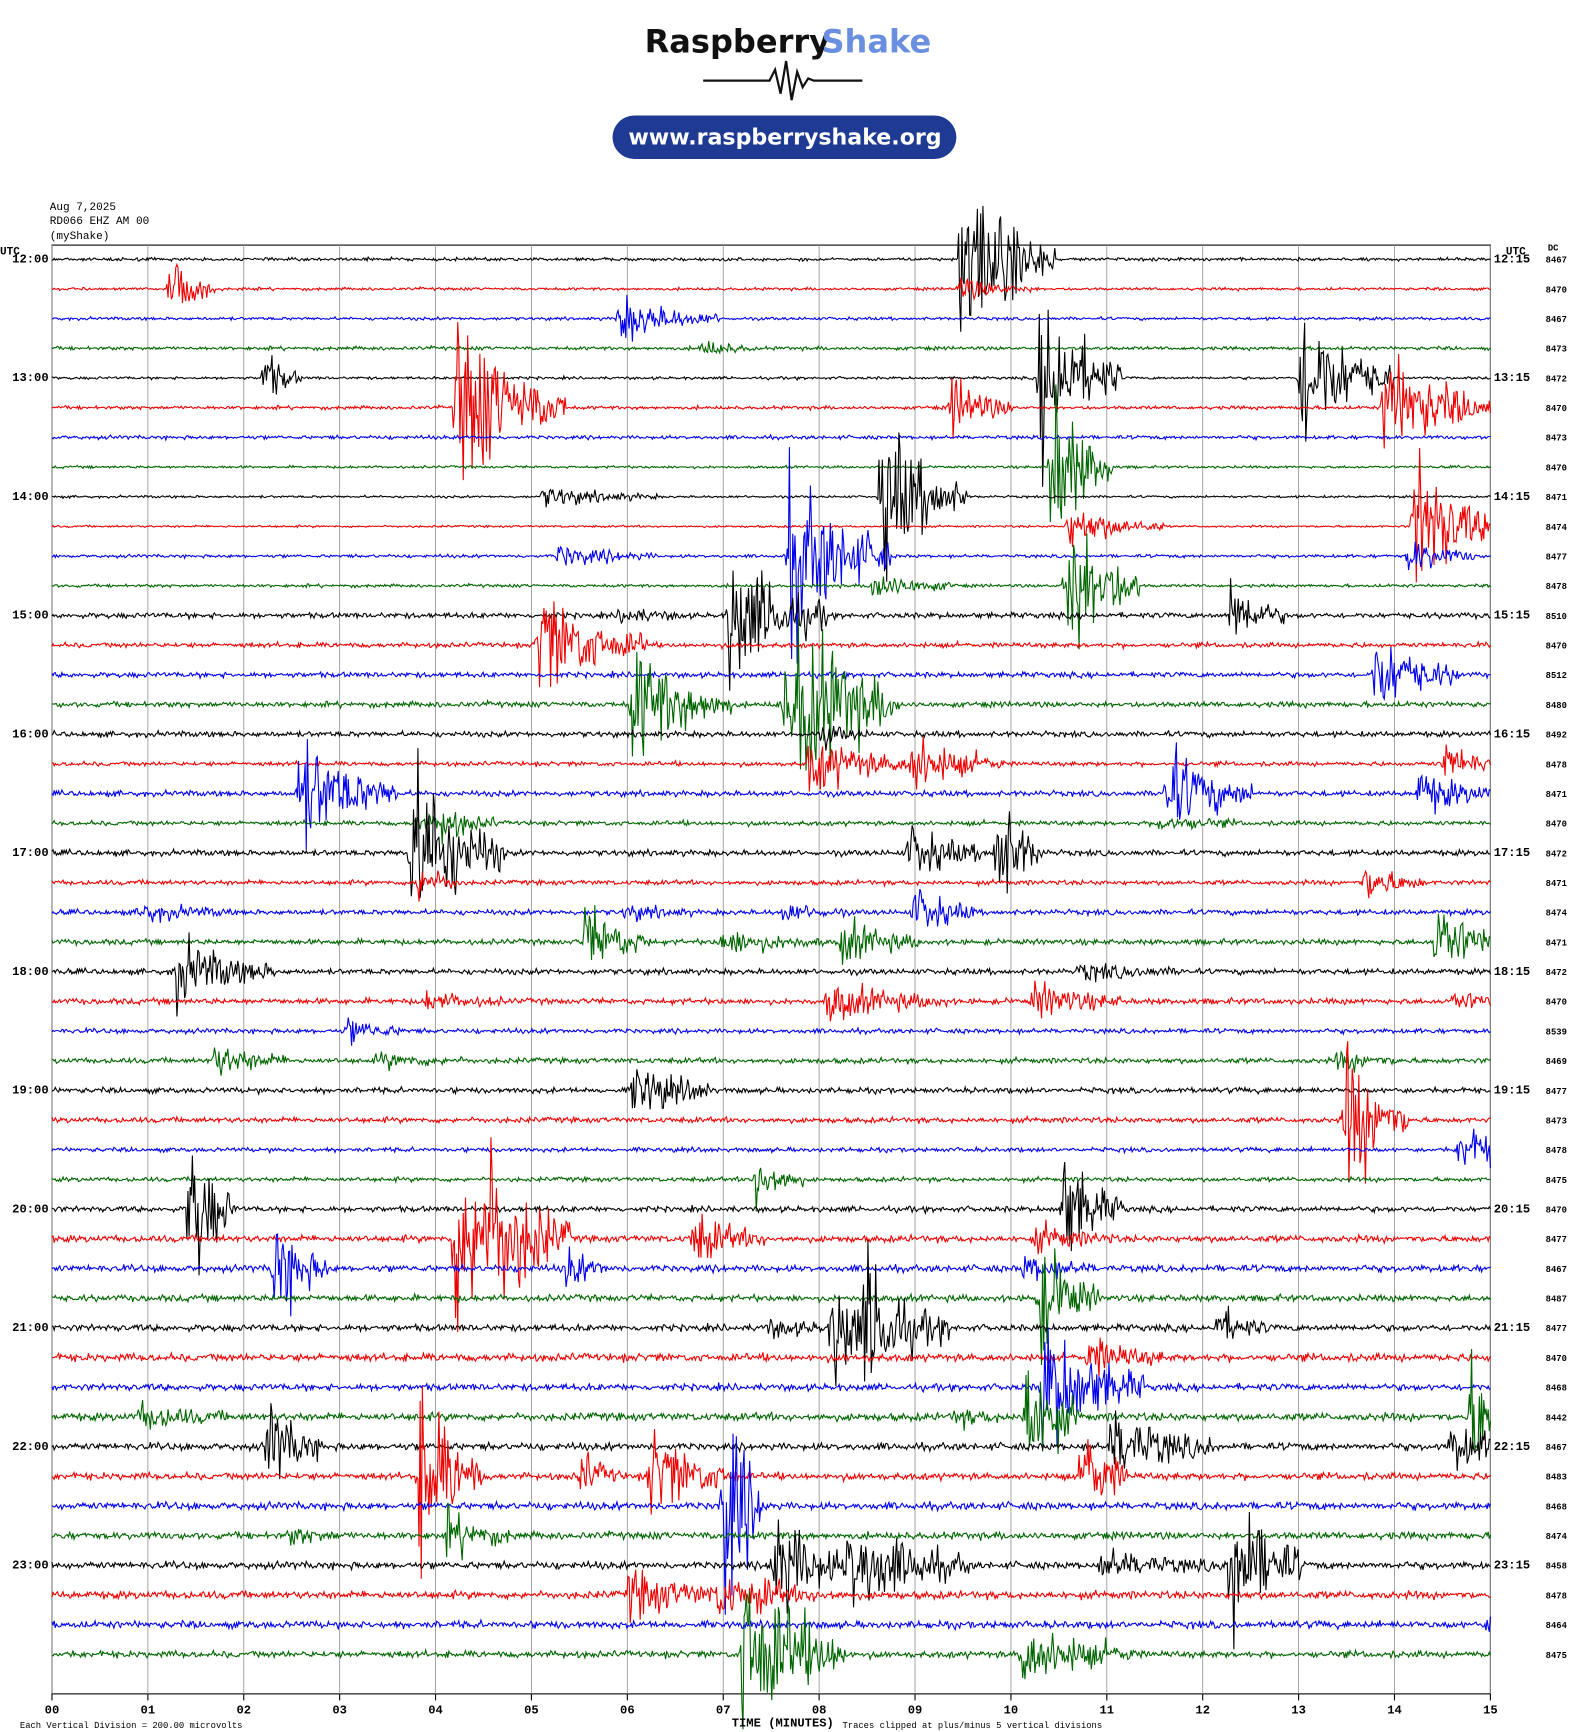 The width and height of the screenshot is (1570, 1732). Describe the element at coordinates (10, 253) in the screenshot. I see `utc-left: UTC` at that location.